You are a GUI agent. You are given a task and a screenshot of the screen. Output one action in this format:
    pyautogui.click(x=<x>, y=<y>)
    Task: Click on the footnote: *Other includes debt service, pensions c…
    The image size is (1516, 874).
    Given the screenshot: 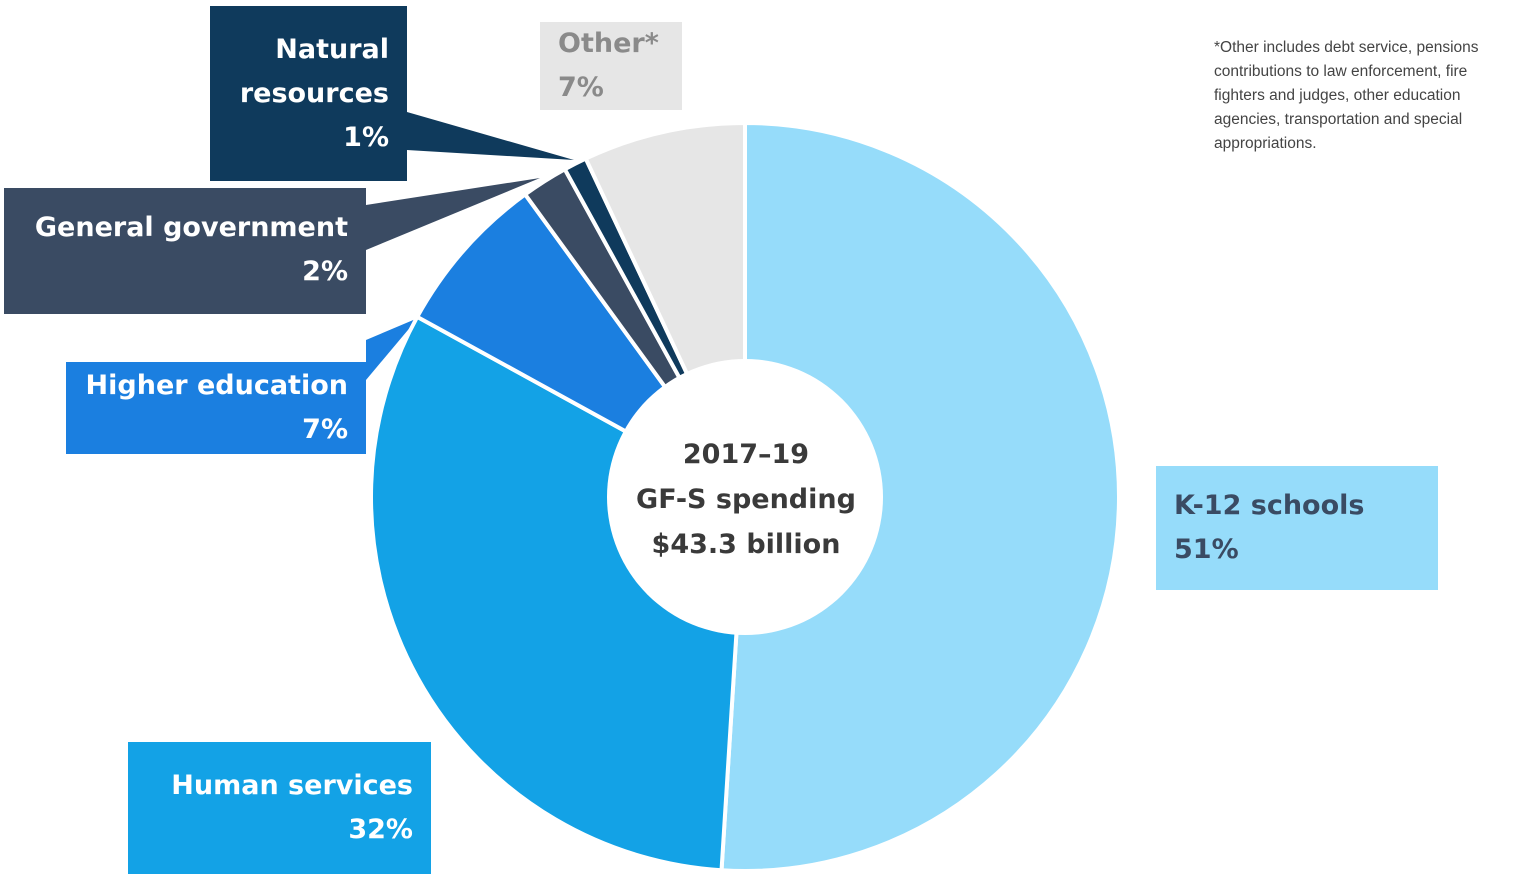 What is the action you would take?
    pyautogui.click(x=1346, y=95)
    